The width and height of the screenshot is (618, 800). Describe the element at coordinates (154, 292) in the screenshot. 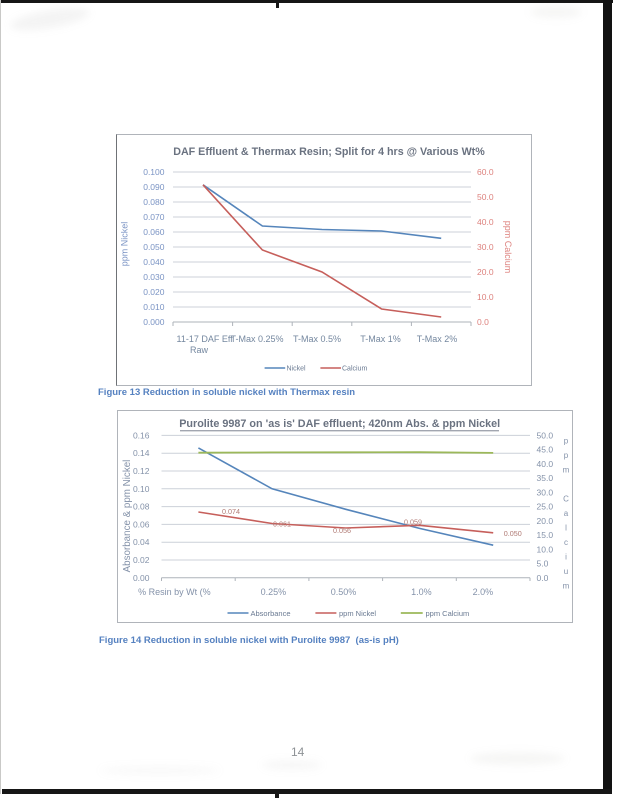

I see `svg-text: 0.020` at that location.